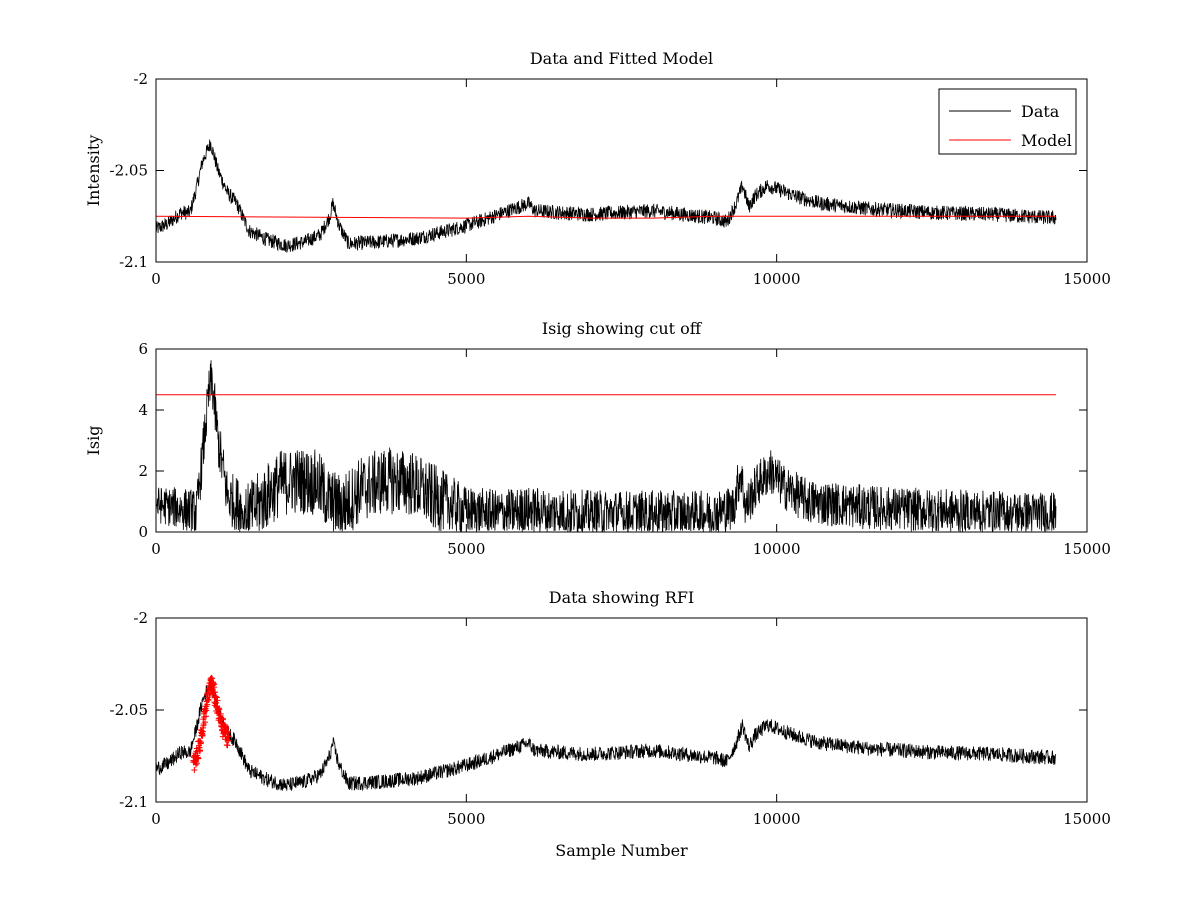 The image size is (1200, 900). I want to click on y-tick-label: 4, so click(143, 410).